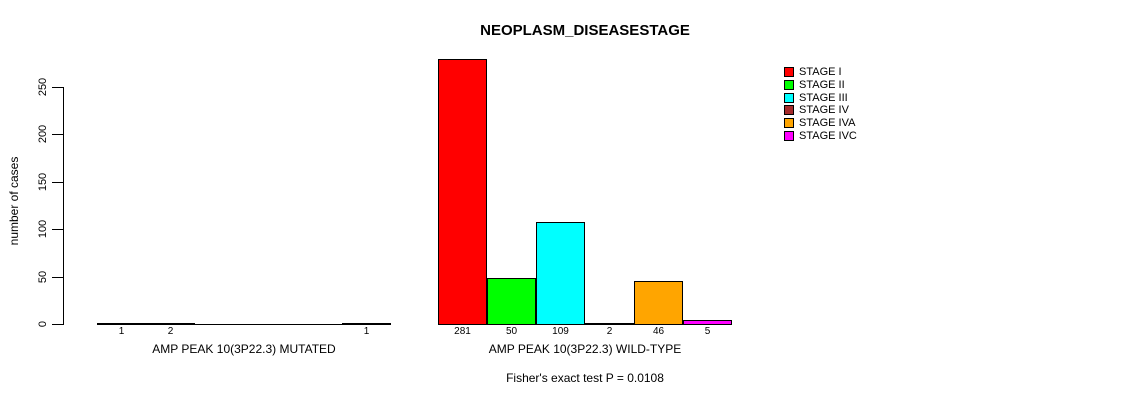  Describe the element at coordinates (121, 324) in the screenshot. I see `bar-stage-i-mutated` at that location.